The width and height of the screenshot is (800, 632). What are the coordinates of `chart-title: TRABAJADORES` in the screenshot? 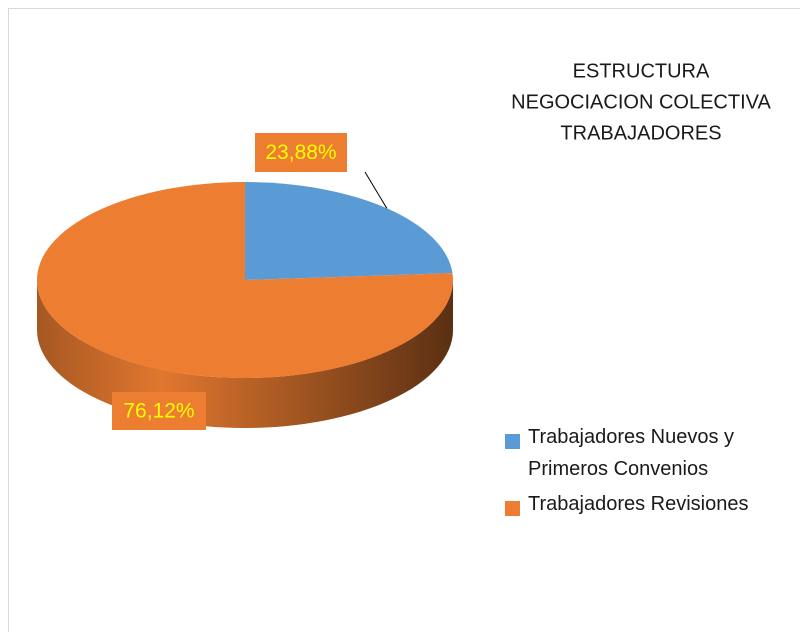 It's located at (640, 133).